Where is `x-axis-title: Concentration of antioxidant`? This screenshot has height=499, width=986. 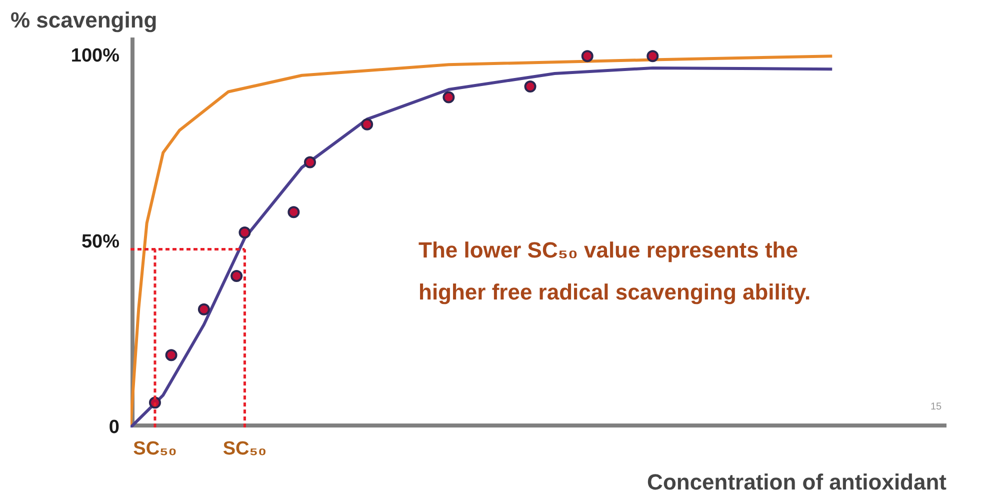 x-axis-title: Concentration of antioxidant is located at coordinates (797, 482).